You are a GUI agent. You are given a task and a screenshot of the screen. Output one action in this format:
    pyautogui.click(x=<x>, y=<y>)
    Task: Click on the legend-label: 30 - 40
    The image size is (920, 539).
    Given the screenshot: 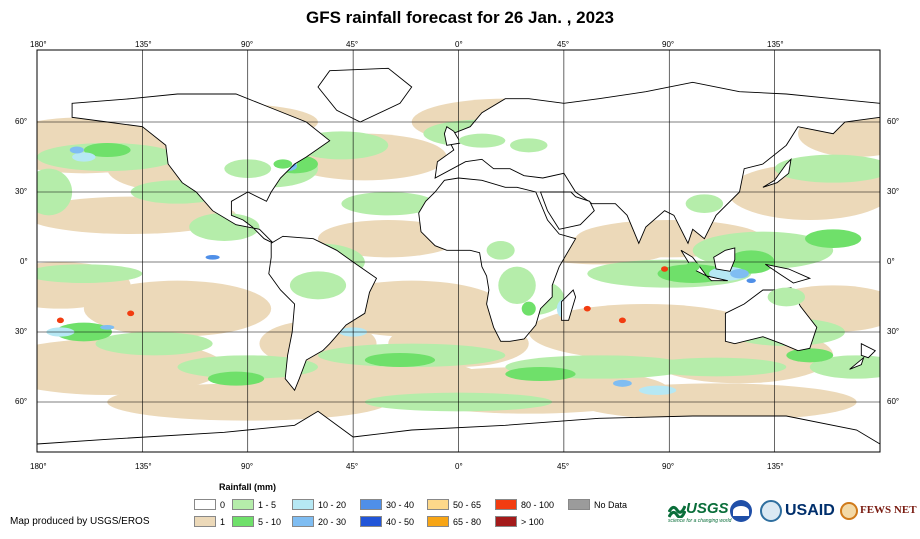 What is the action you would take?
    pyautogui.click(x=400, y=505)
    